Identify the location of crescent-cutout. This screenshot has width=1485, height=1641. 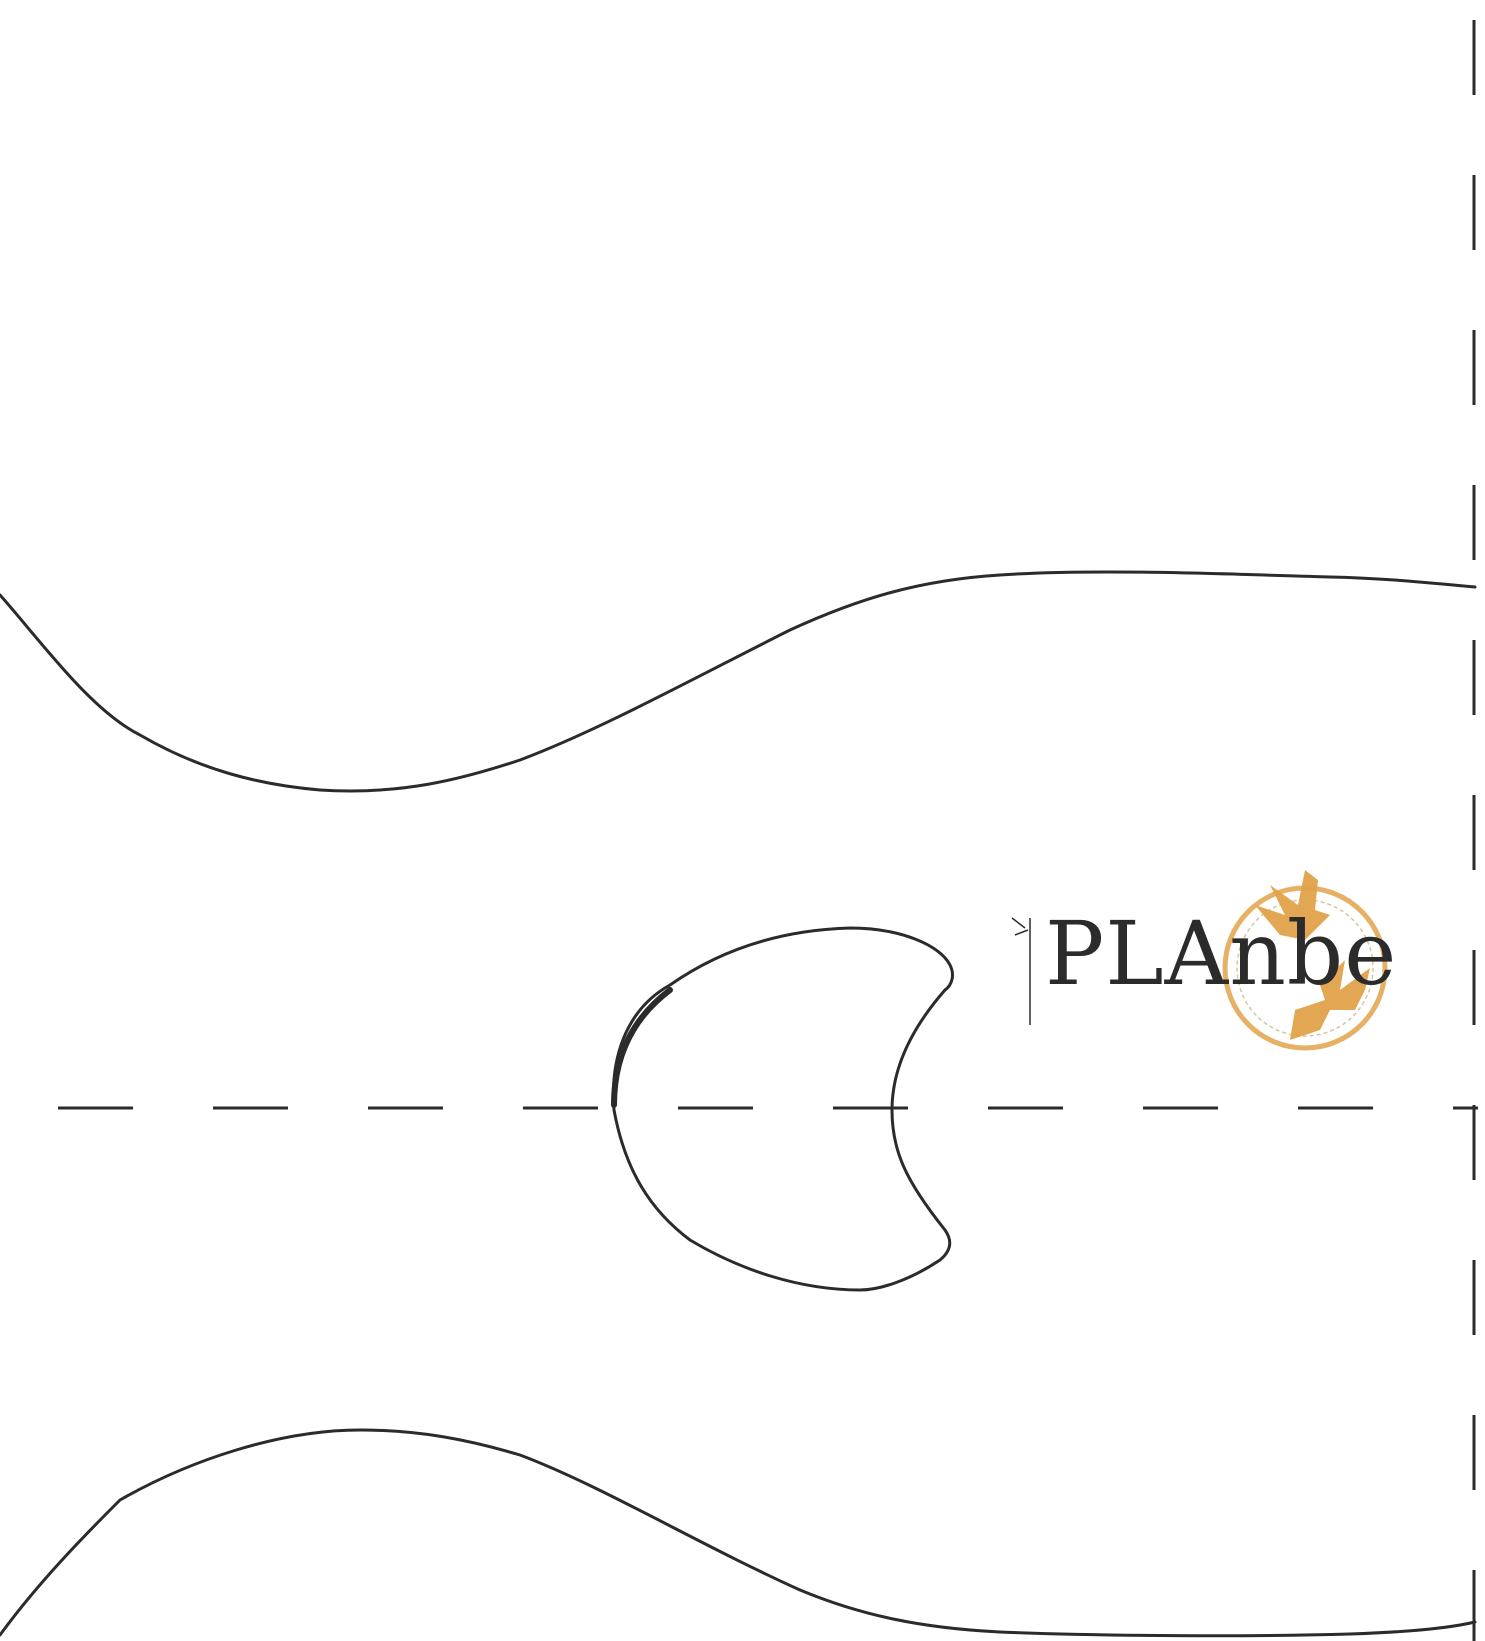
(782, 1109).